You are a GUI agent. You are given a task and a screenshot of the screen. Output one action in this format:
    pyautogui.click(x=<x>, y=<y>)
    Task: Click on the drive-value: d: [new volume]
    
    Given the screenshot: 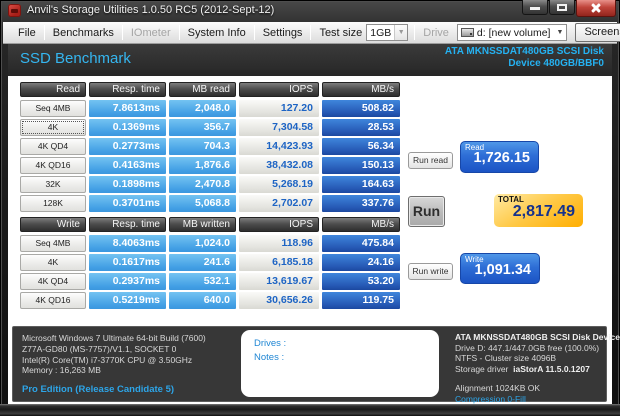 What is the action you would take?
    pyautogui.click(x=513, y=32)
    